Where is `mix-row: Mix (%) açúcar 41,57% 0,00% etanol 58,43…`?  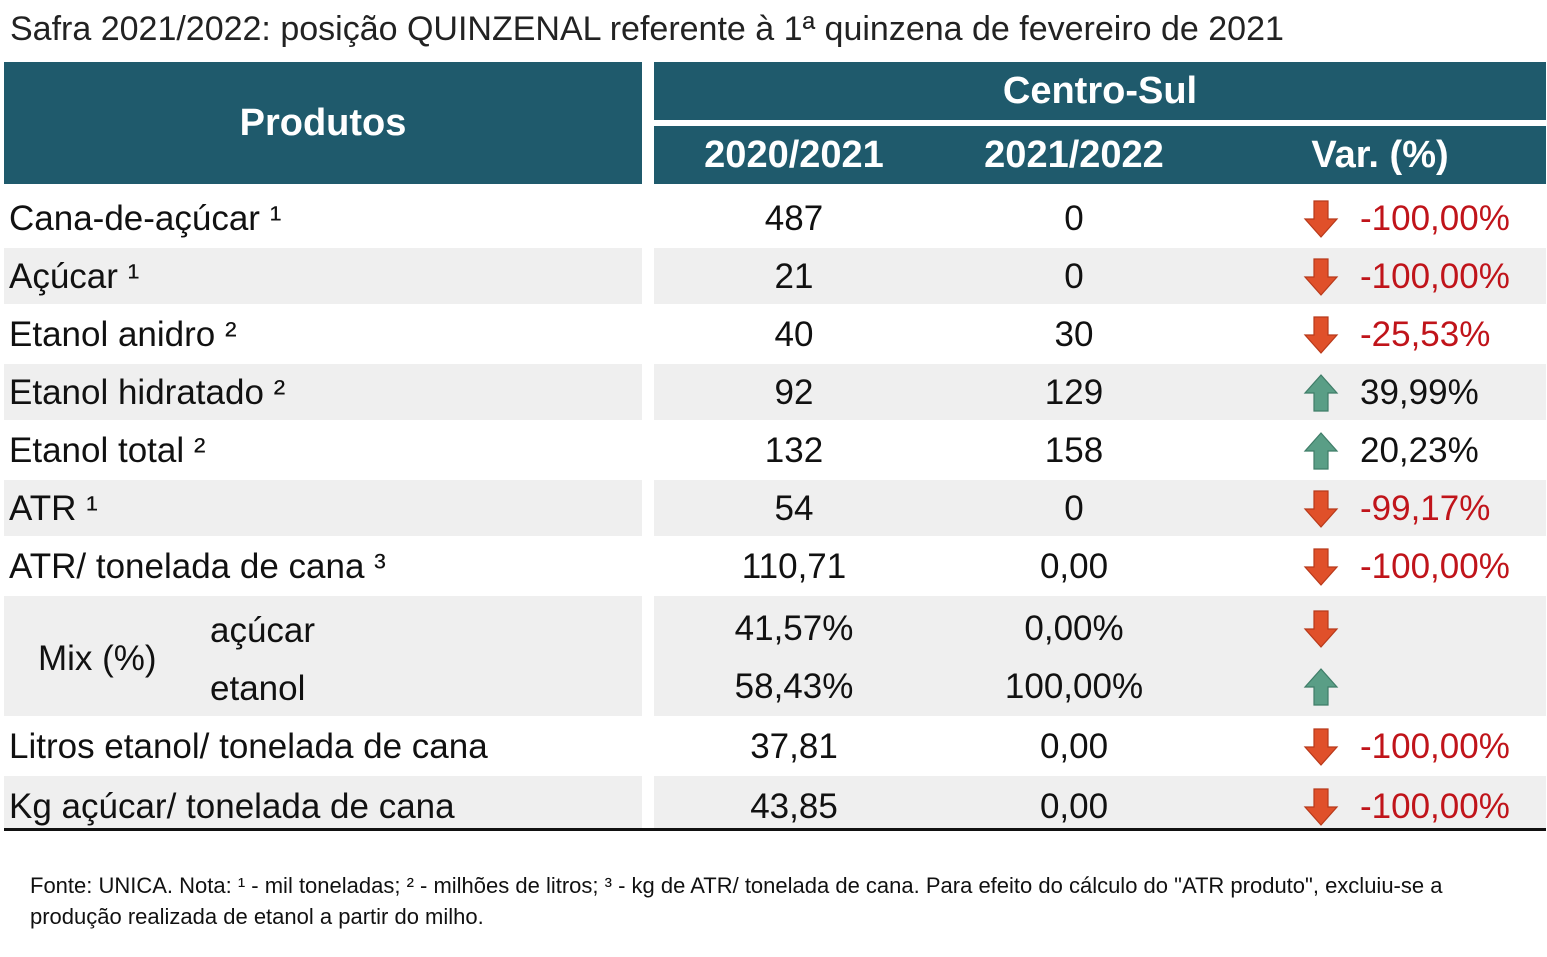
mix-row: Mix (%) açúcar 41,57% 0,00% etanol 58,43… is located at coordinates (773, 657).